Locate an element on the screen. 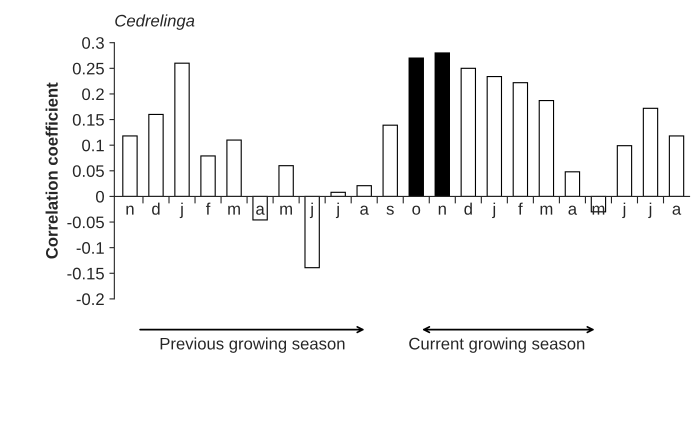 Image resolution: width=693 pixels, height=427 pixels. y-tick-label: -0.2 is located at coordinates (90, 299).